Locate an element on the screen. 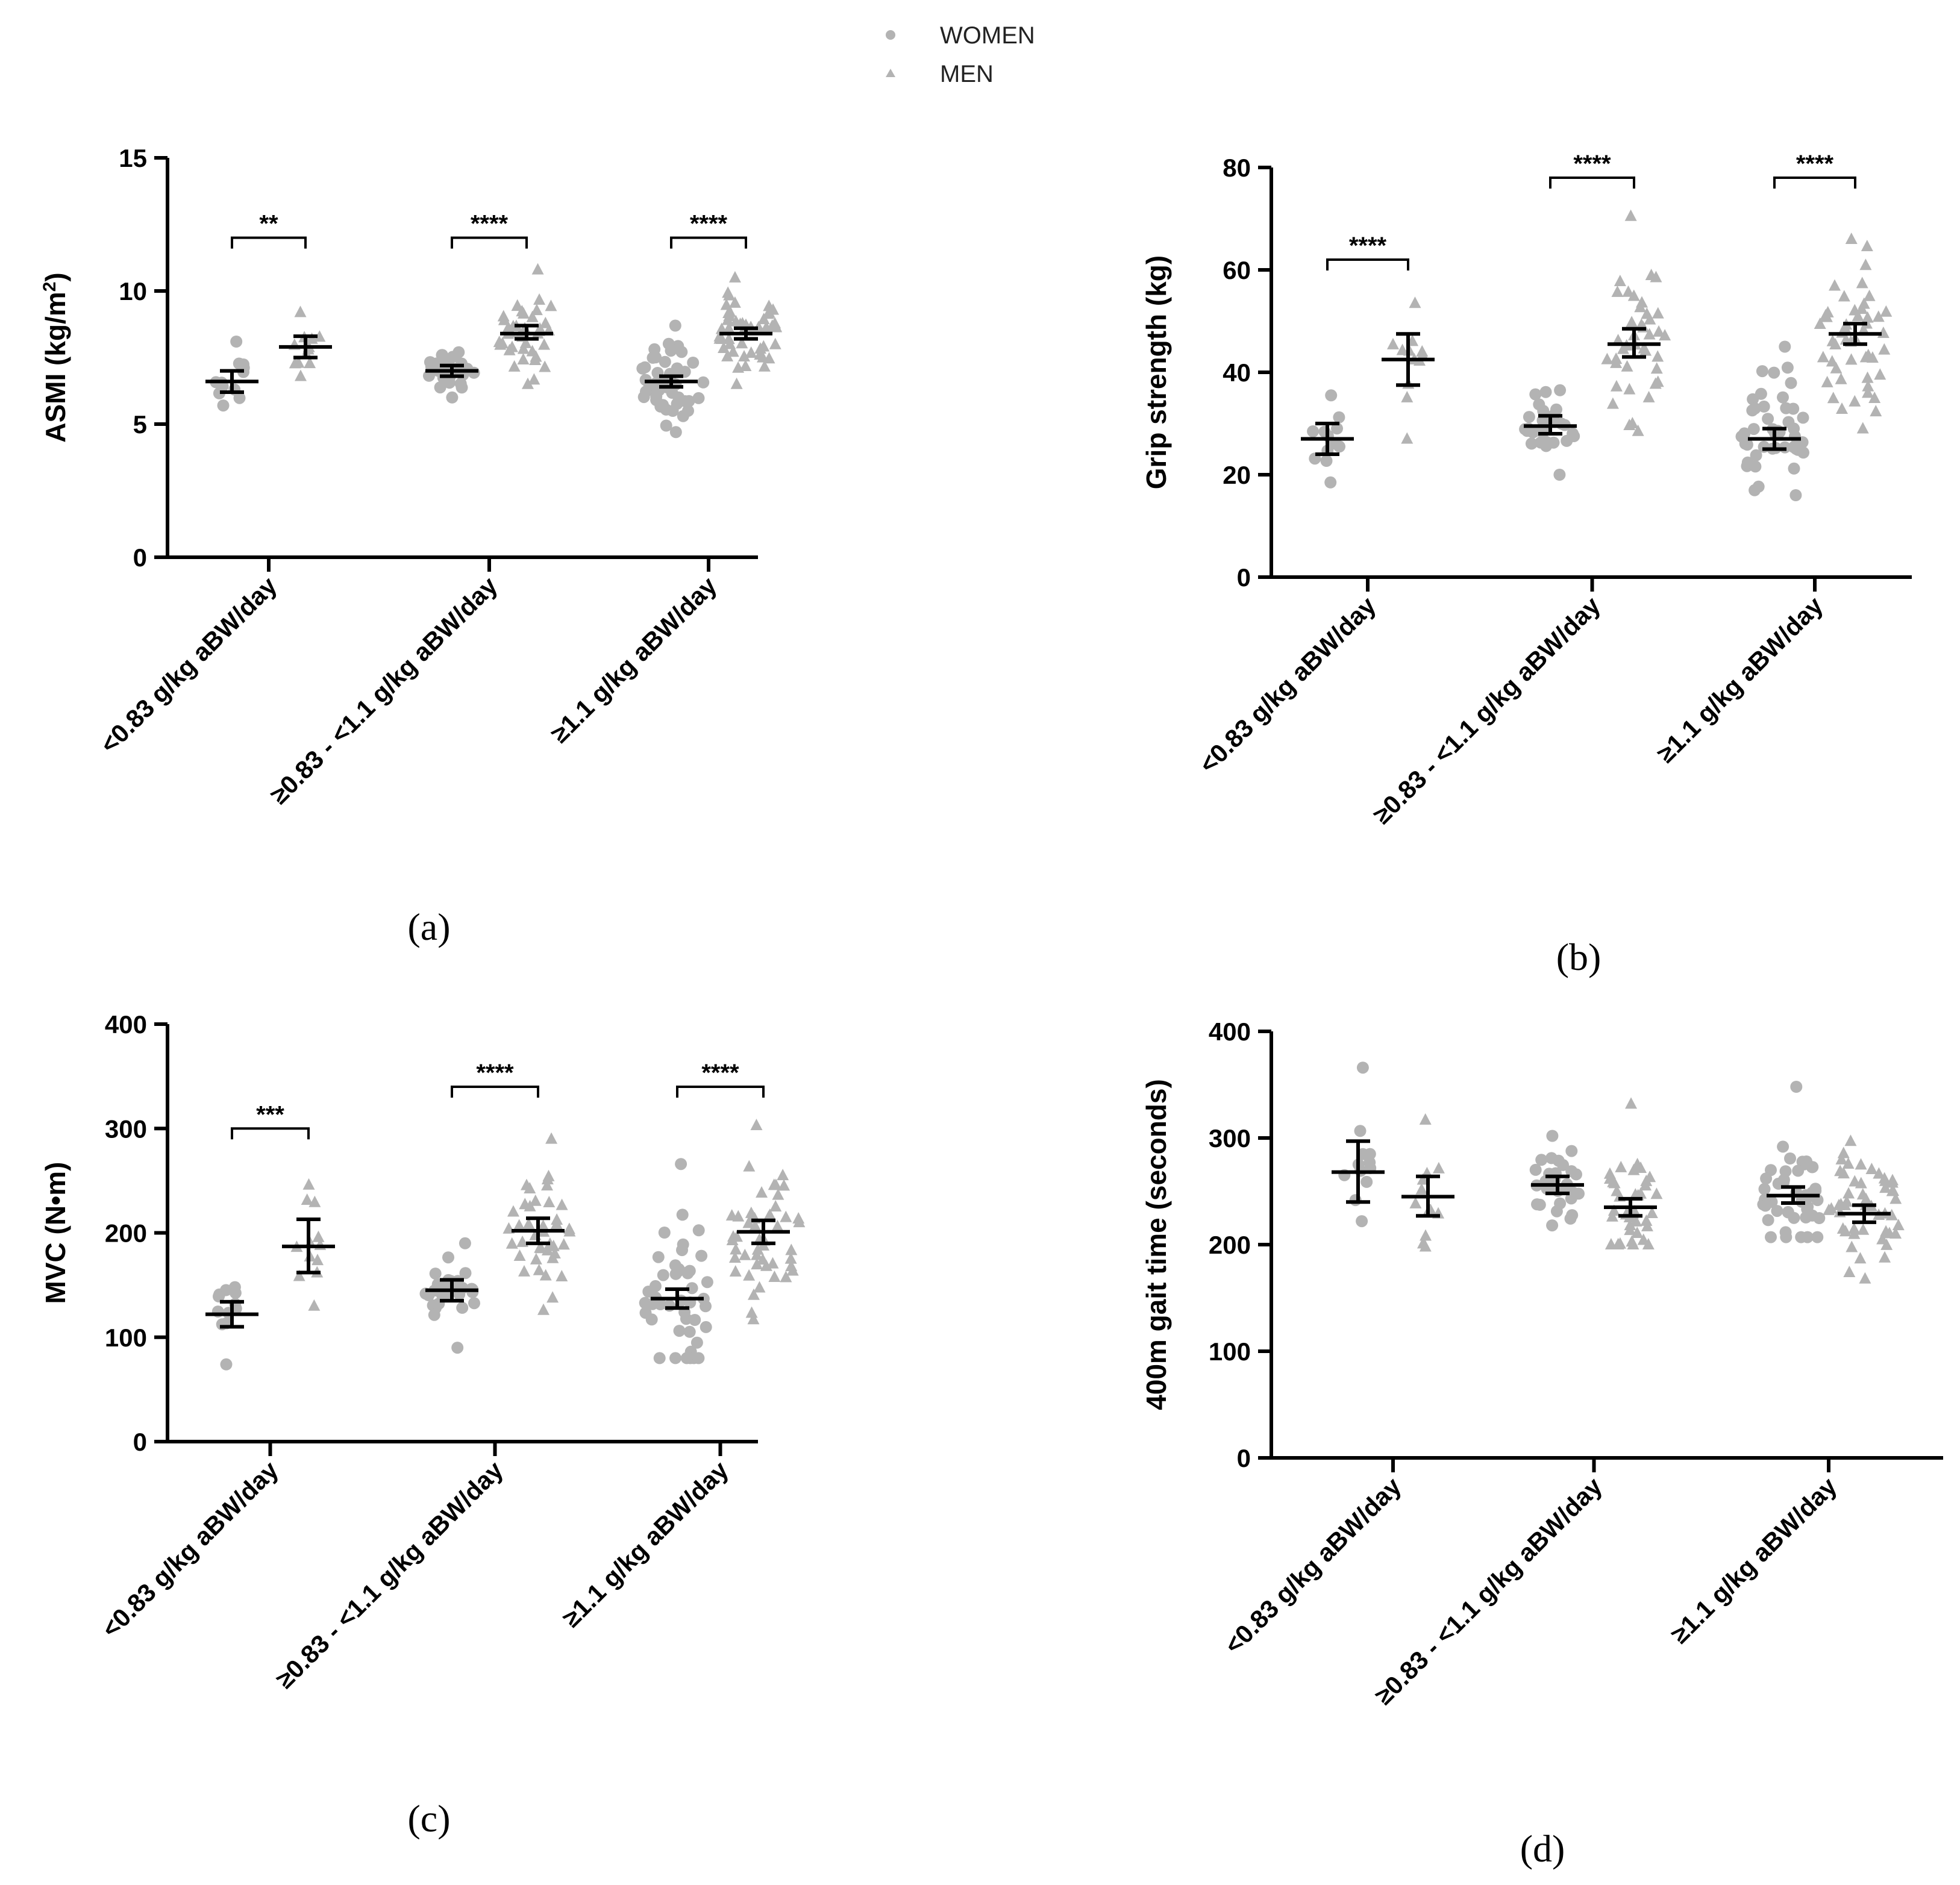 Image resolution: width=1960 pixels, height=1885 pixels. y-tick-label: 5 is located at coordinates (140, 424).